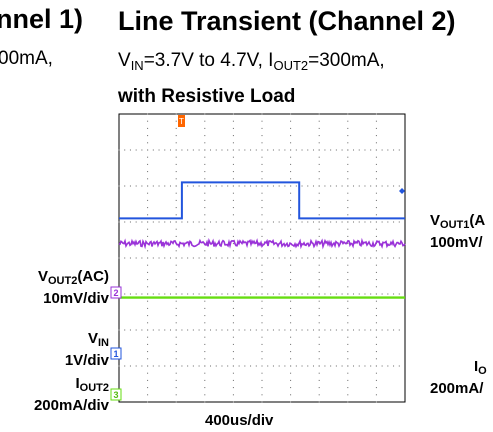  What do you see at coordinates (291, 65) in the screenshot?
I see `iout-subscript: OUT2` at bounding box center [291, 65].